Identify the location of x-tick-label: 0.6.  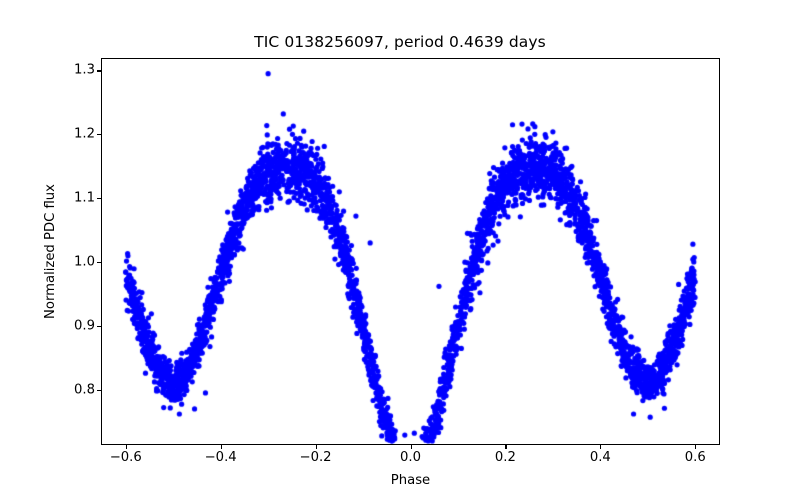
(695, 457).